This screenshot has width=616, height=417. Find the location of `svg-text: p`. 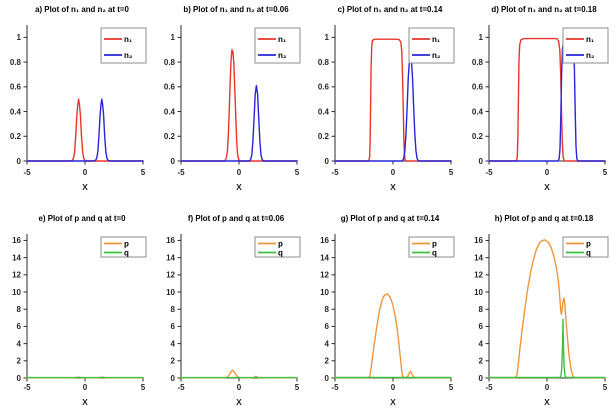

svg-text: p is located at coordinates (126, 243).